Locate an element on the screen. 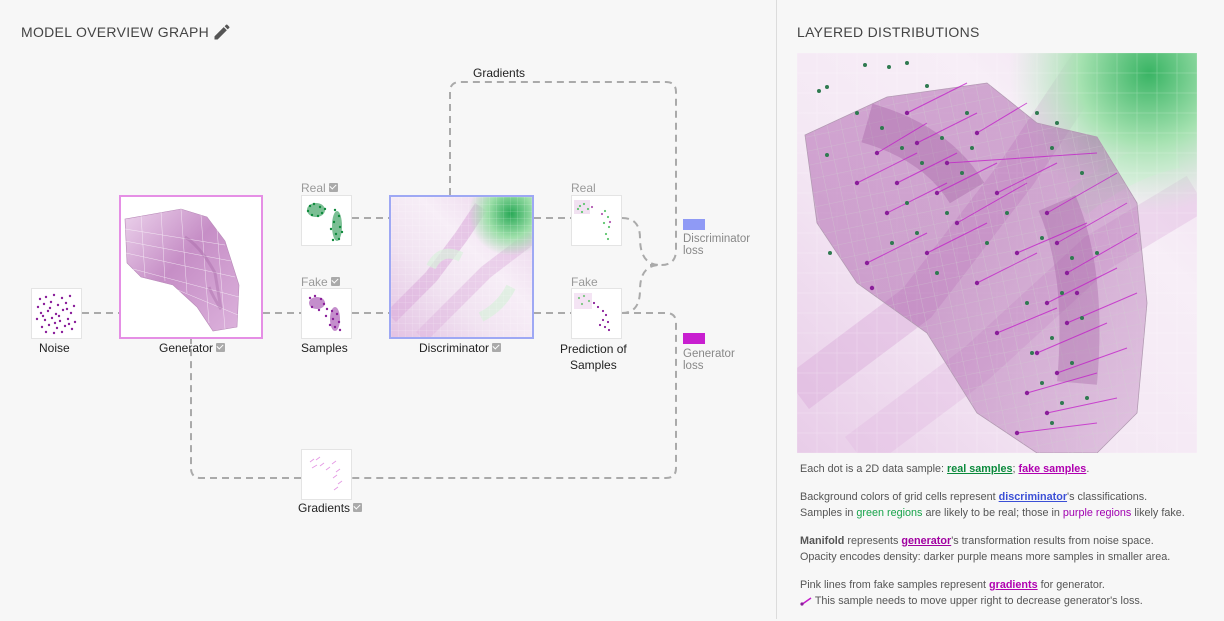 The image size is (1224, 621). discriminator-loss-swatch is located at coordinates (694, 224).